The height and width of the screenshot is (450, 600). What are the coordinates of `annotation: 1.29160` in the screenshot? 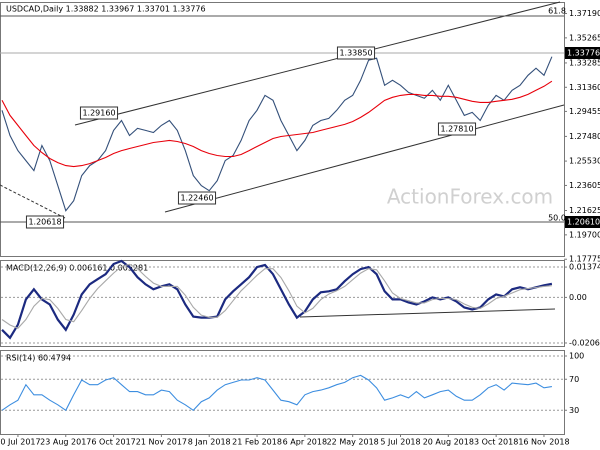 It's located at (98, 113).